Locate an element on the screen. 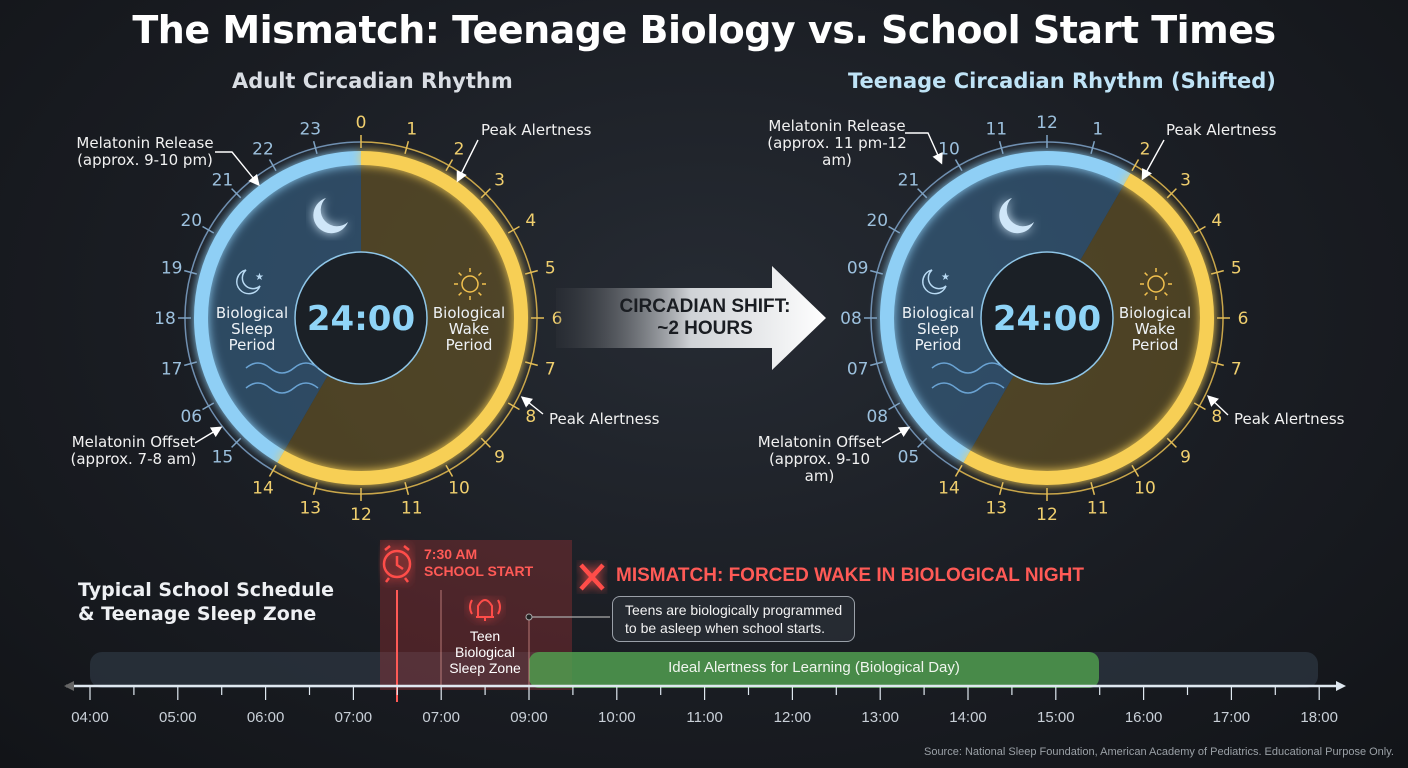 Image resolution: width=1408 pixels, height=768 pixels. dial-hour-label: 18 is located at coordinates (165, 319).